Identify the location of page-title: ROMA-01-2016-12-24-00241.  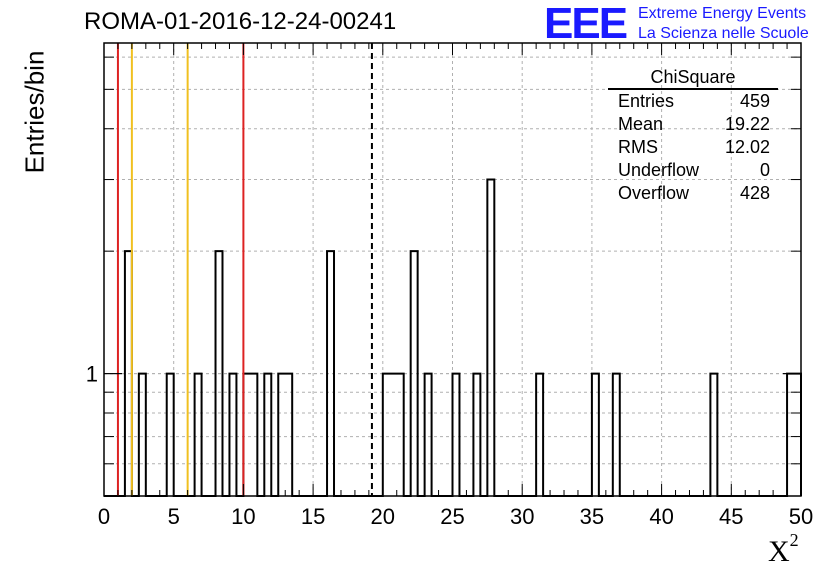
(240, 21).